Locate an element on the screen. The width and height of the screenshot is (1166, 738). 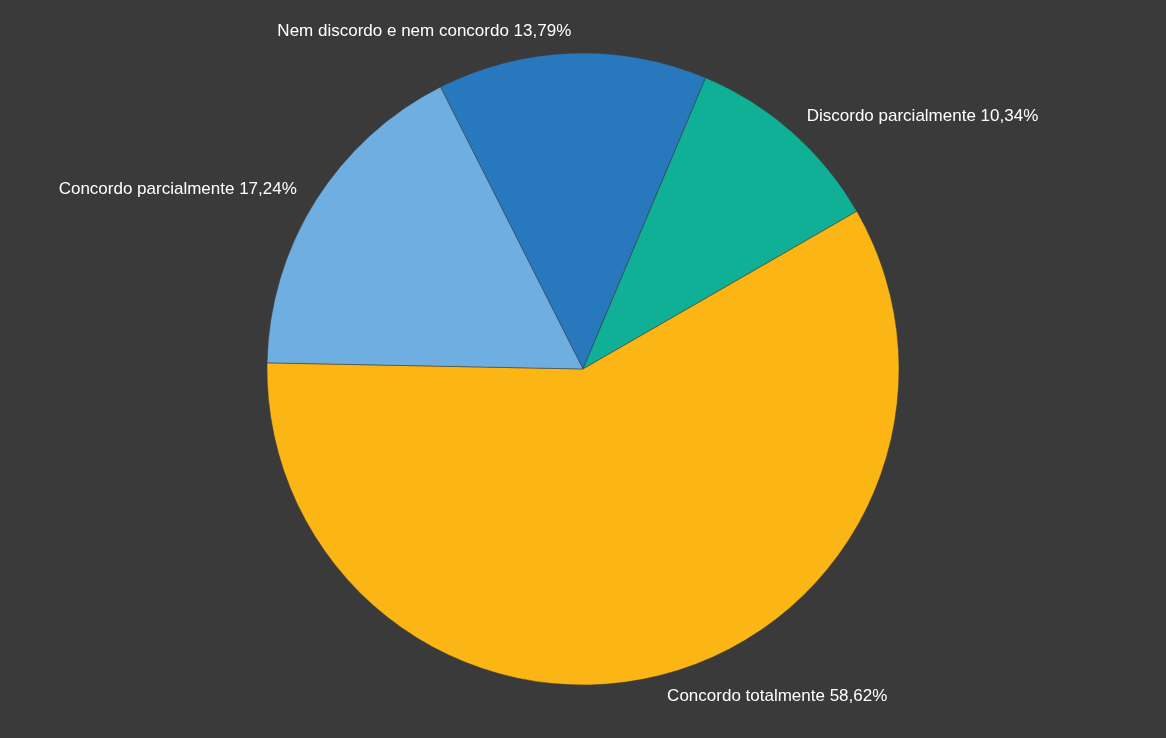
slice-label: Nem discordo e nem concordo 13,79% is located at coordinates (424, 31).